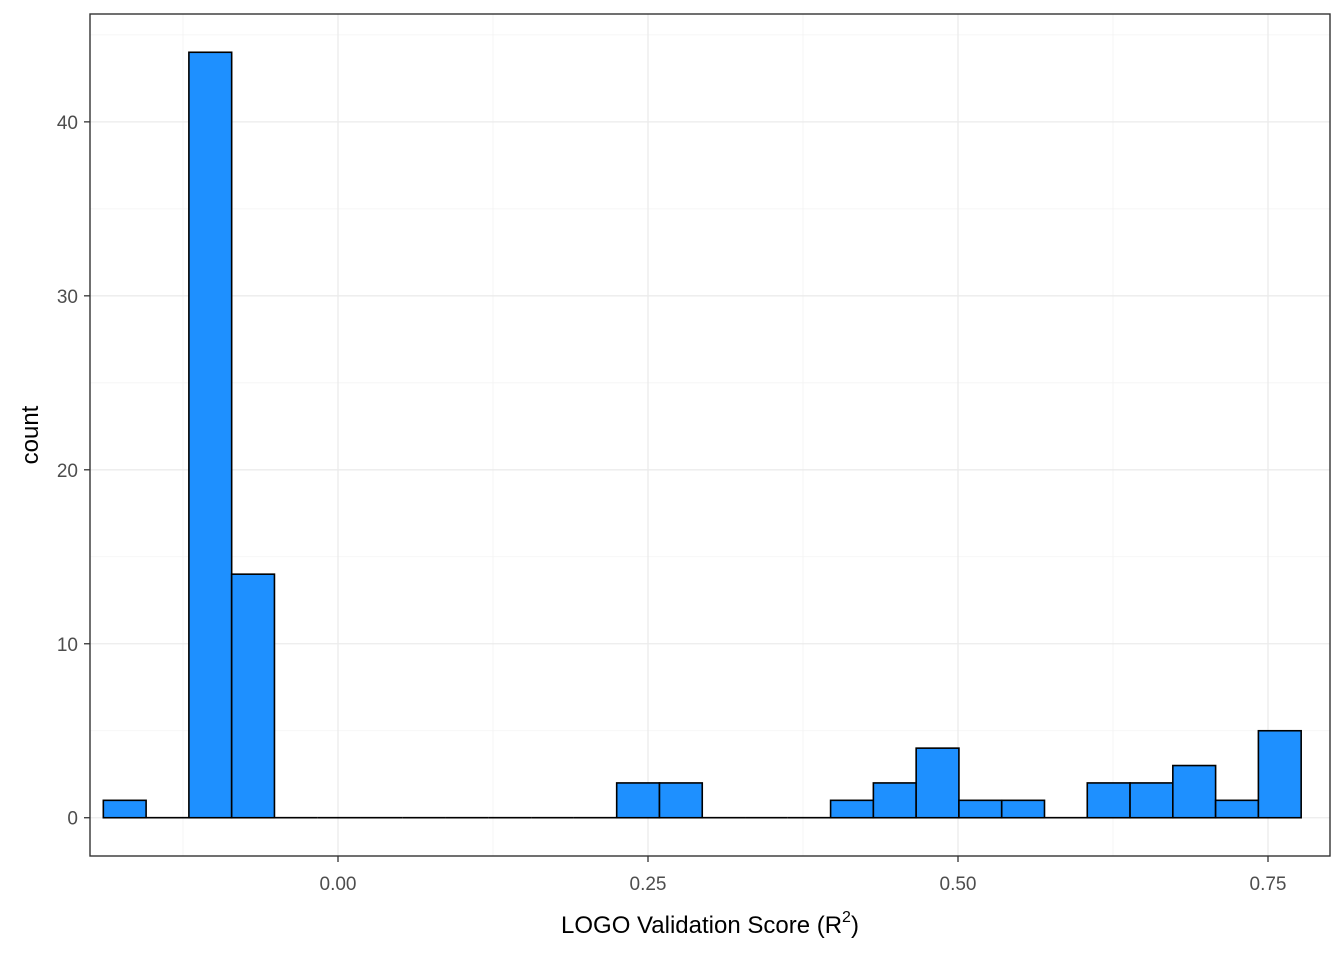 The height and width of the screenshot is (960, 1344). What do you see at coordinates (72, 819) in the screenshot?
I see `y-tick-label: 0` at bounding box center [72, 819].